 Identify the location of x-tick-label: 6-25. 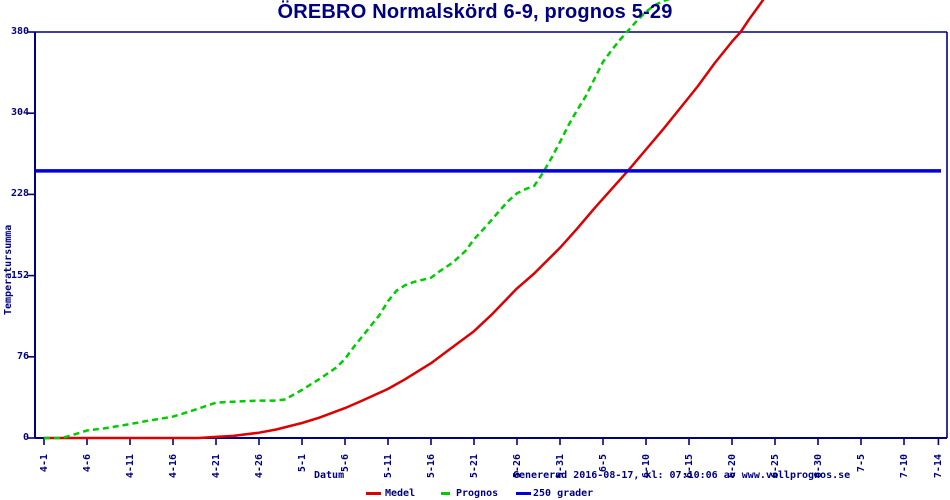
(782, 462).